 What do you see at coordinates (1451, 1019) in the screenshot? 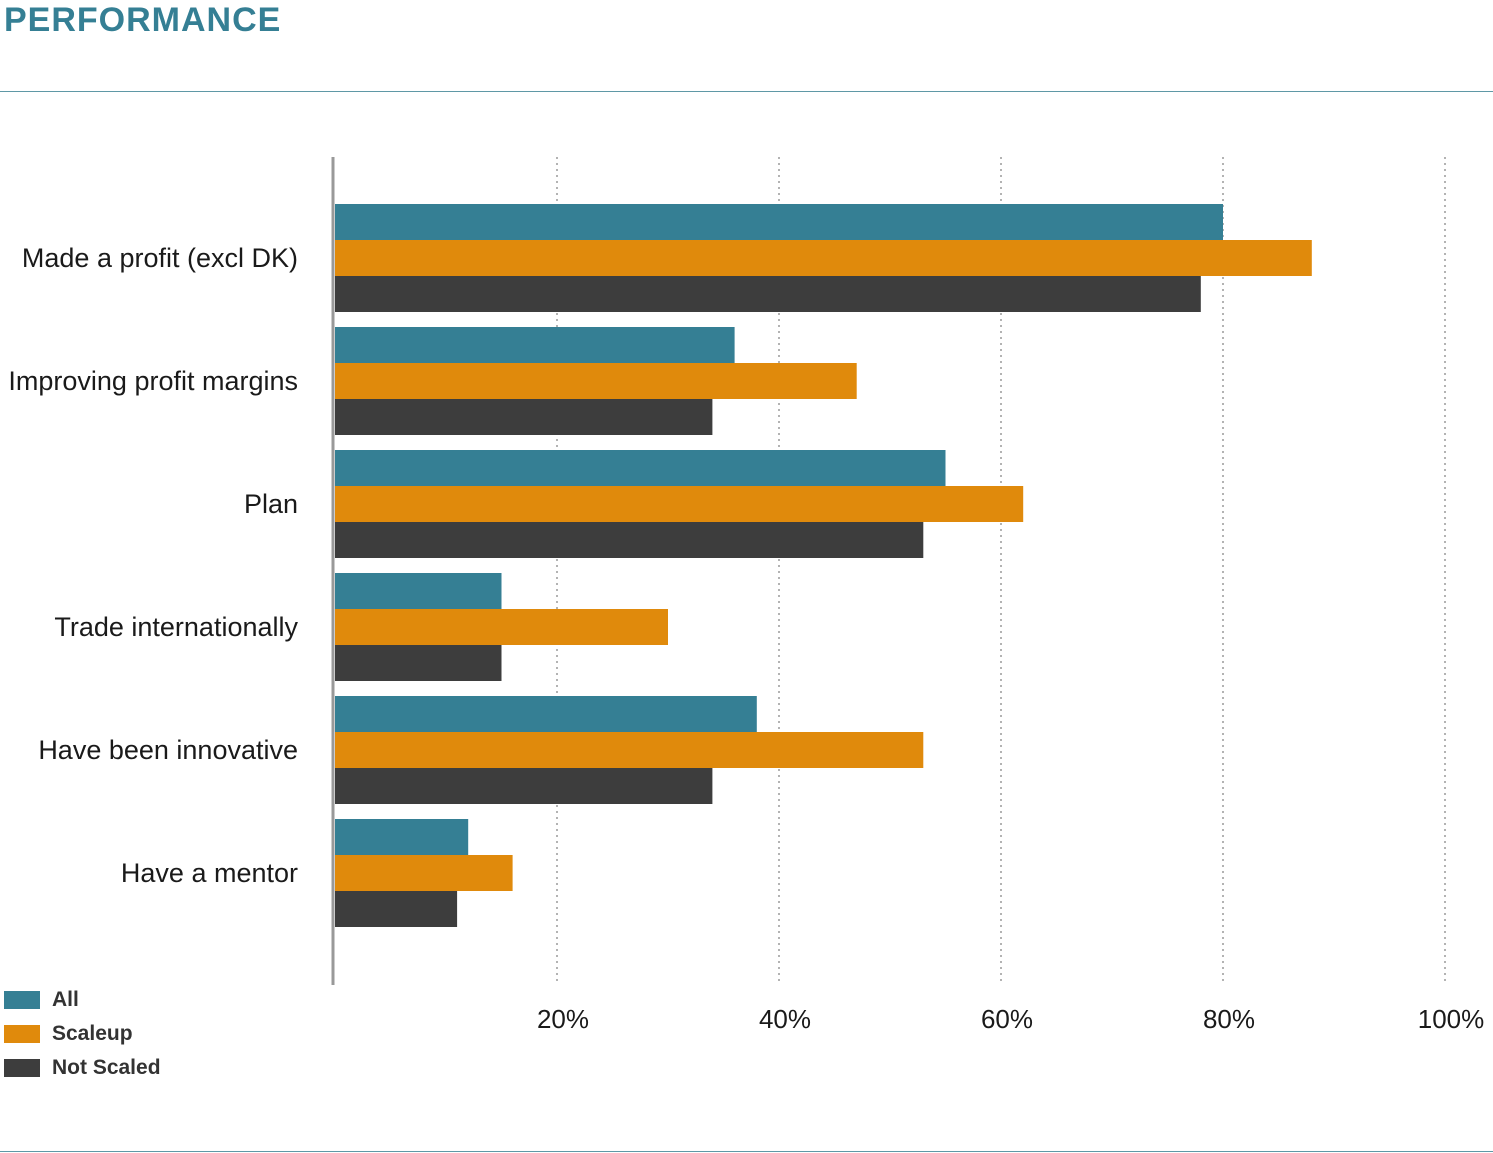
I see `x-tick-label: 100%` at bounding box center [1451, 1019].